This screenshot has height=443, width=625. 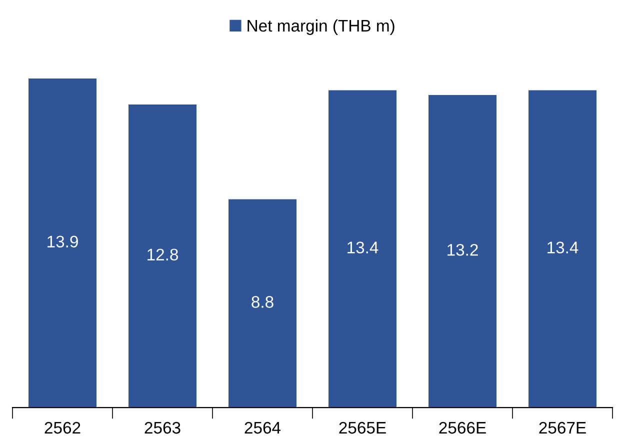 I want to click on data-label: 13.2, so click(x=463, y=250).